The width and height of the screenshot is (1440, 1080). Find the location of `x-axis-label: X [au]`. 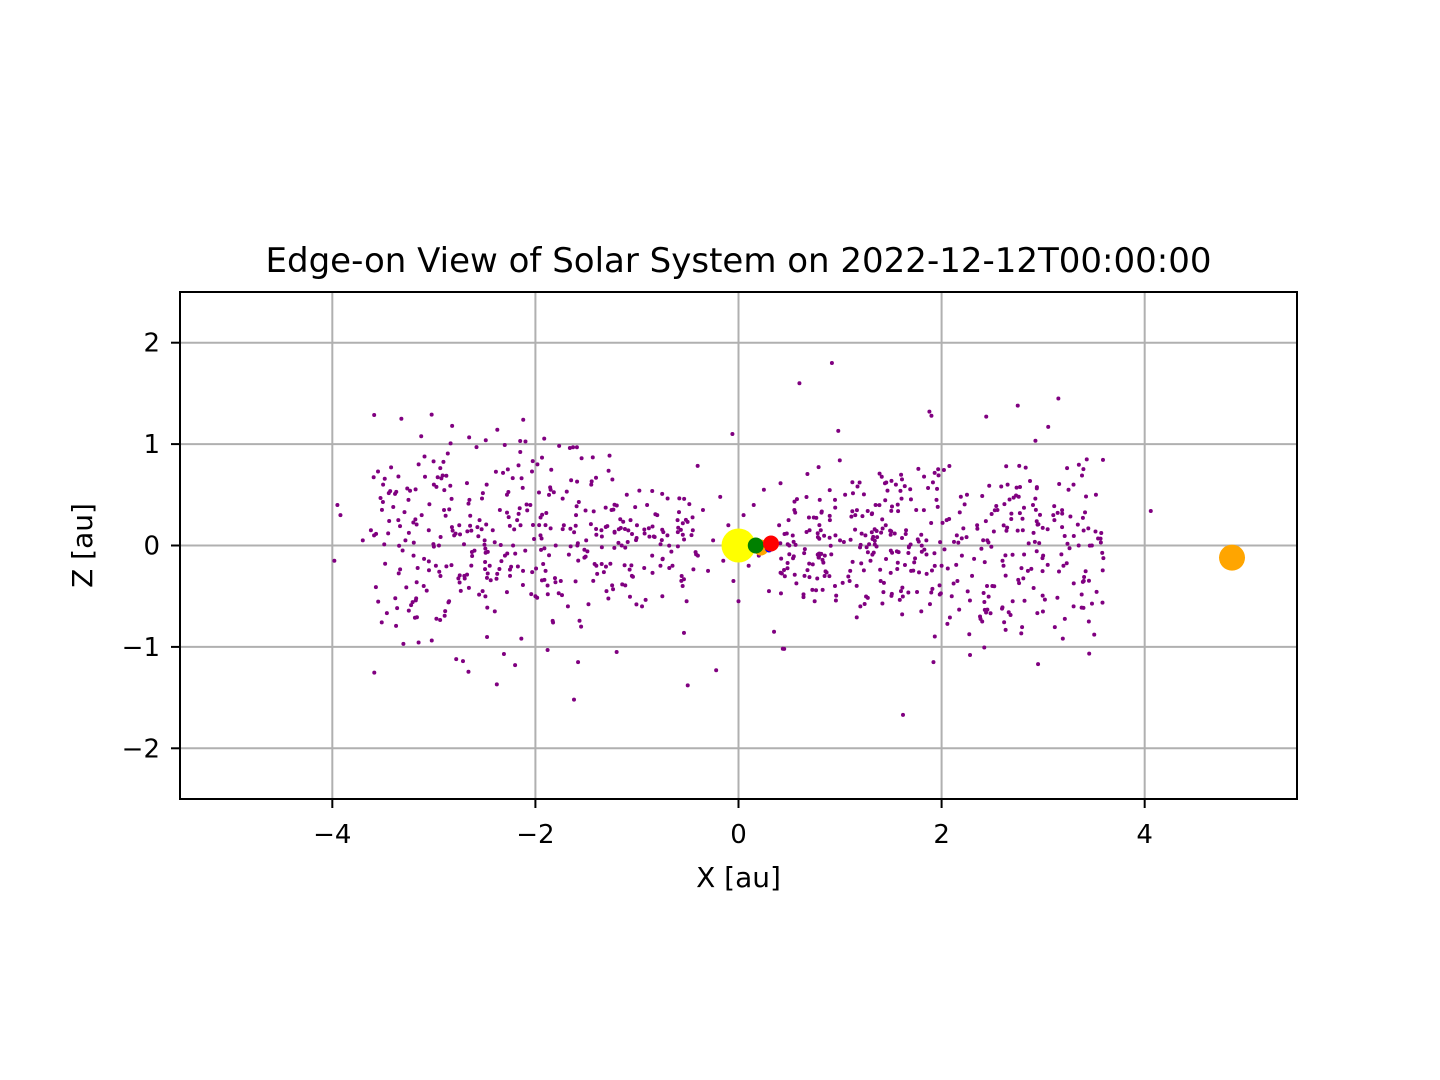

x-axis-label: X [au] is located at coordinates (738, 877).